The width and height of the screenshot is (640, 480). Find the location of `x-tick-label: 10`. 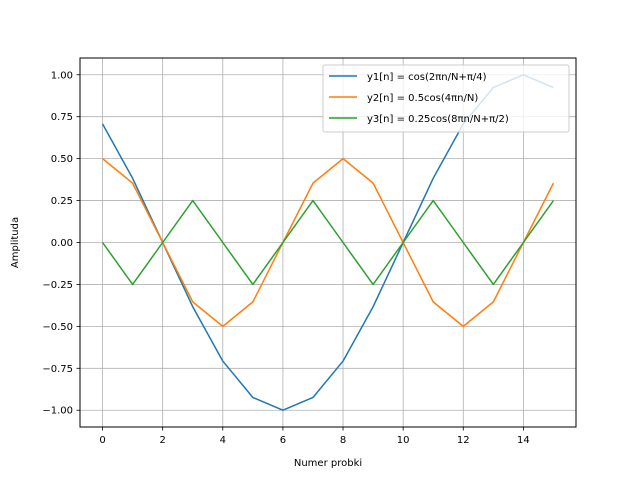

x-tick-label: 10 is located at coordinates (403, 440).